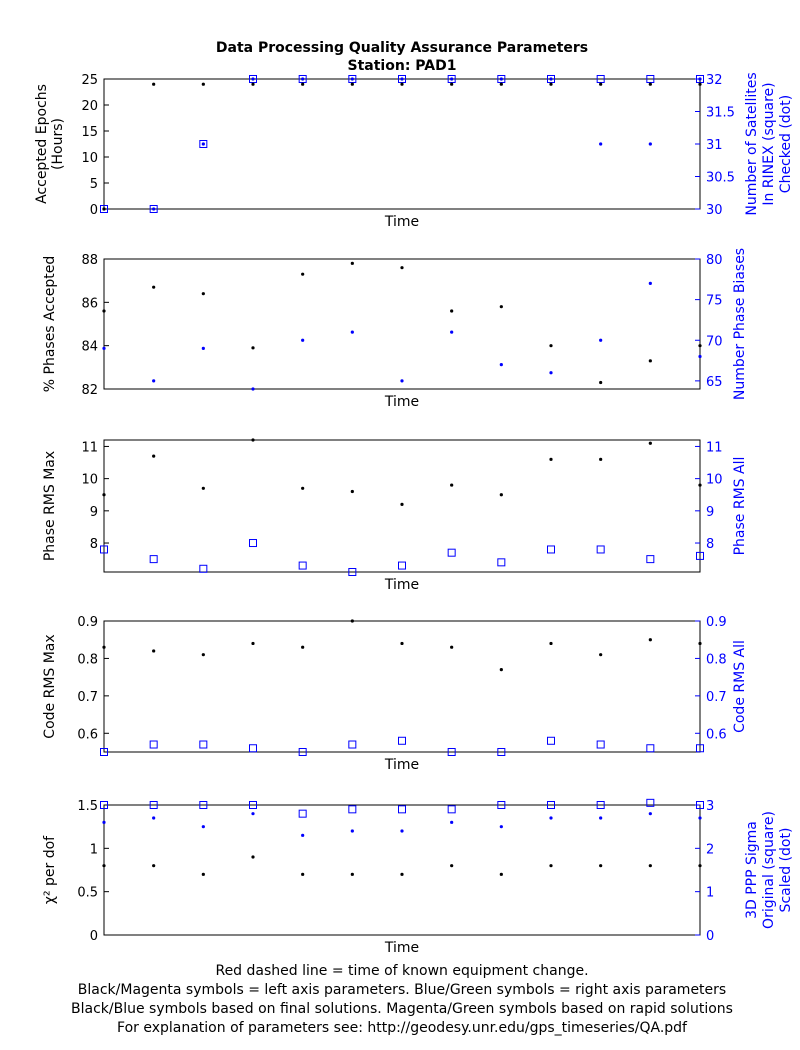 This screenshot has width=800, height=1050. I want to click on left-axis-label: % Phases Accepted, so click(50, 324).